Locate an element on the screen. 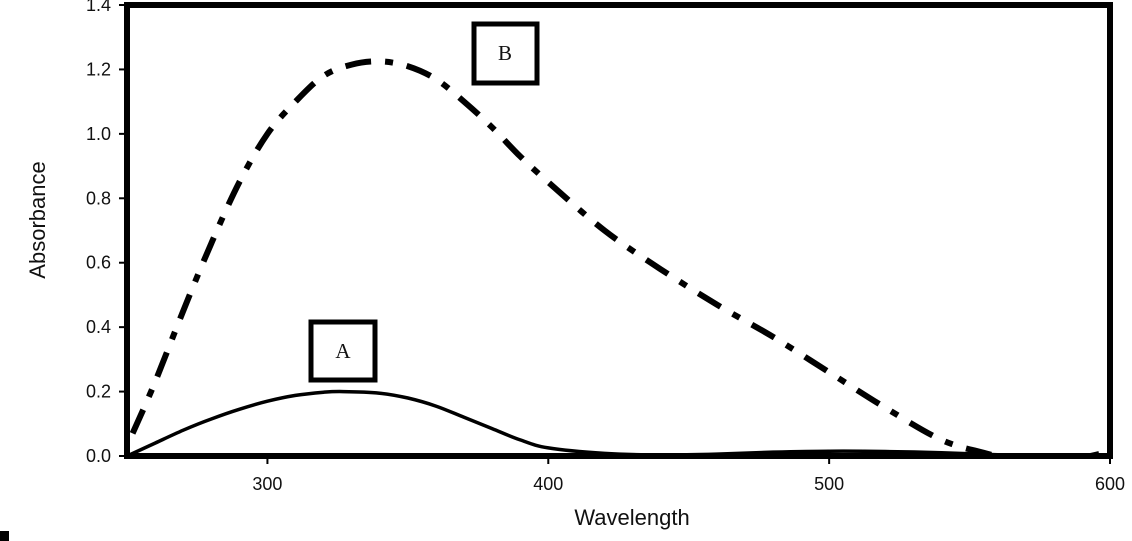 The image size is (1132, 541). series-b-label-box is located at coordinates (505, 53).